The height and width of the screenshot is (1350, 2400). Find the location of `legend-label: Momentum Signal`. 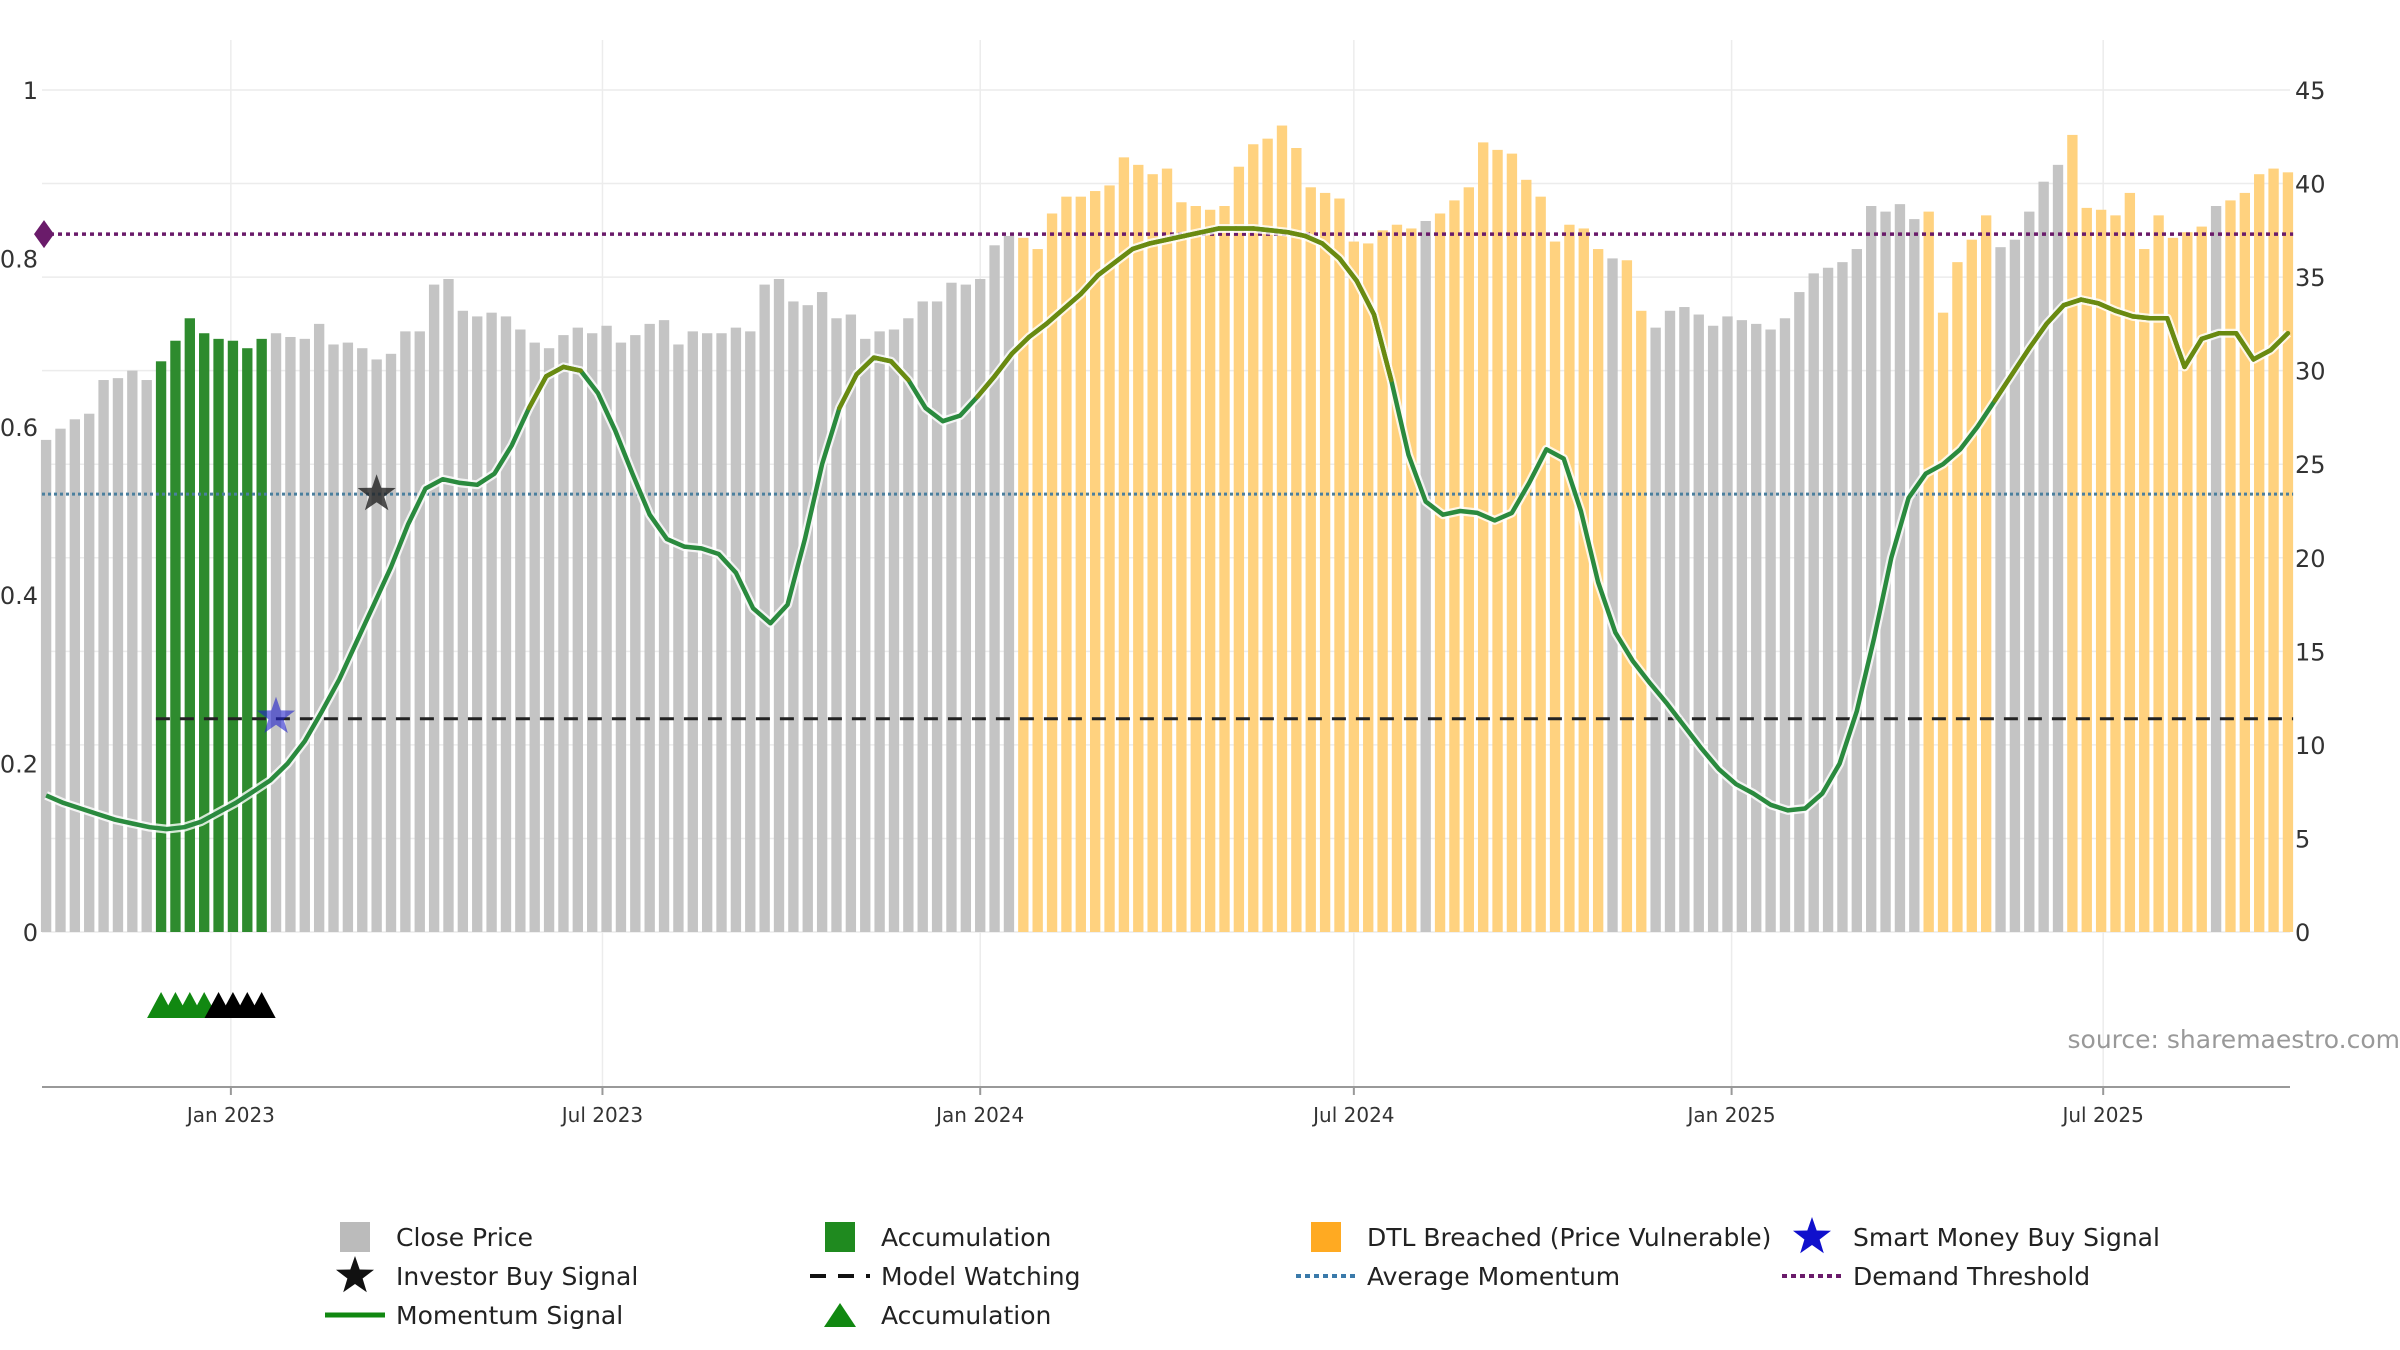

legend-label: Momentum Signal is located at coordinates (509, 1315).